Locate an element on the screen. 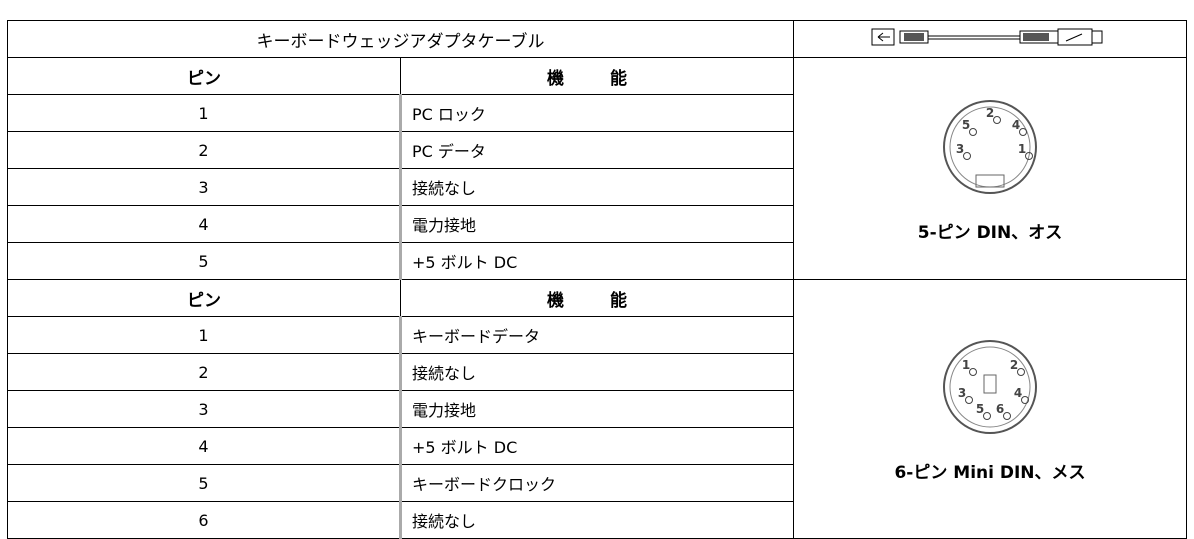 This screenshot has width=1194, height=539. connector-diagram: 2 5 4 3 1 is located at coordinates (990, 146).